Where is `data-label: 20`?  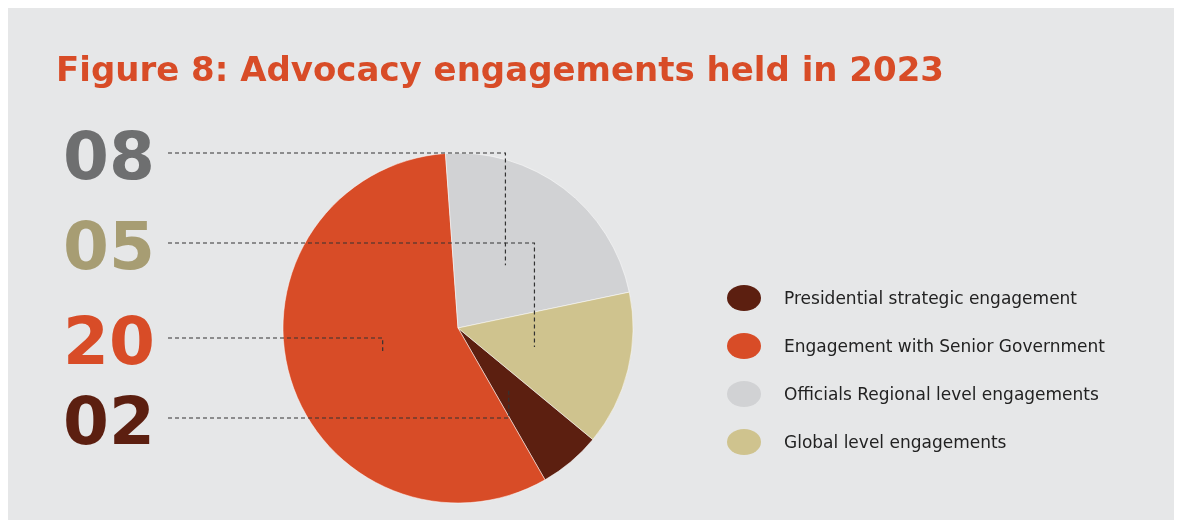
data-label: 20 is located at coordinates (109, 341).